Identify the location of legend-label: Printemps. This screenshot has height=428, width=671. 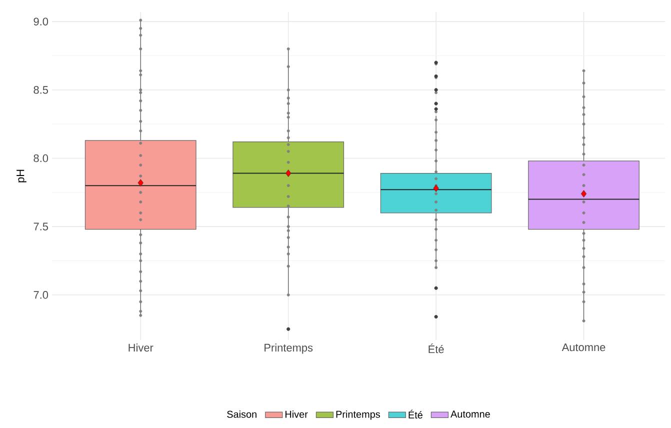
(358, 415).